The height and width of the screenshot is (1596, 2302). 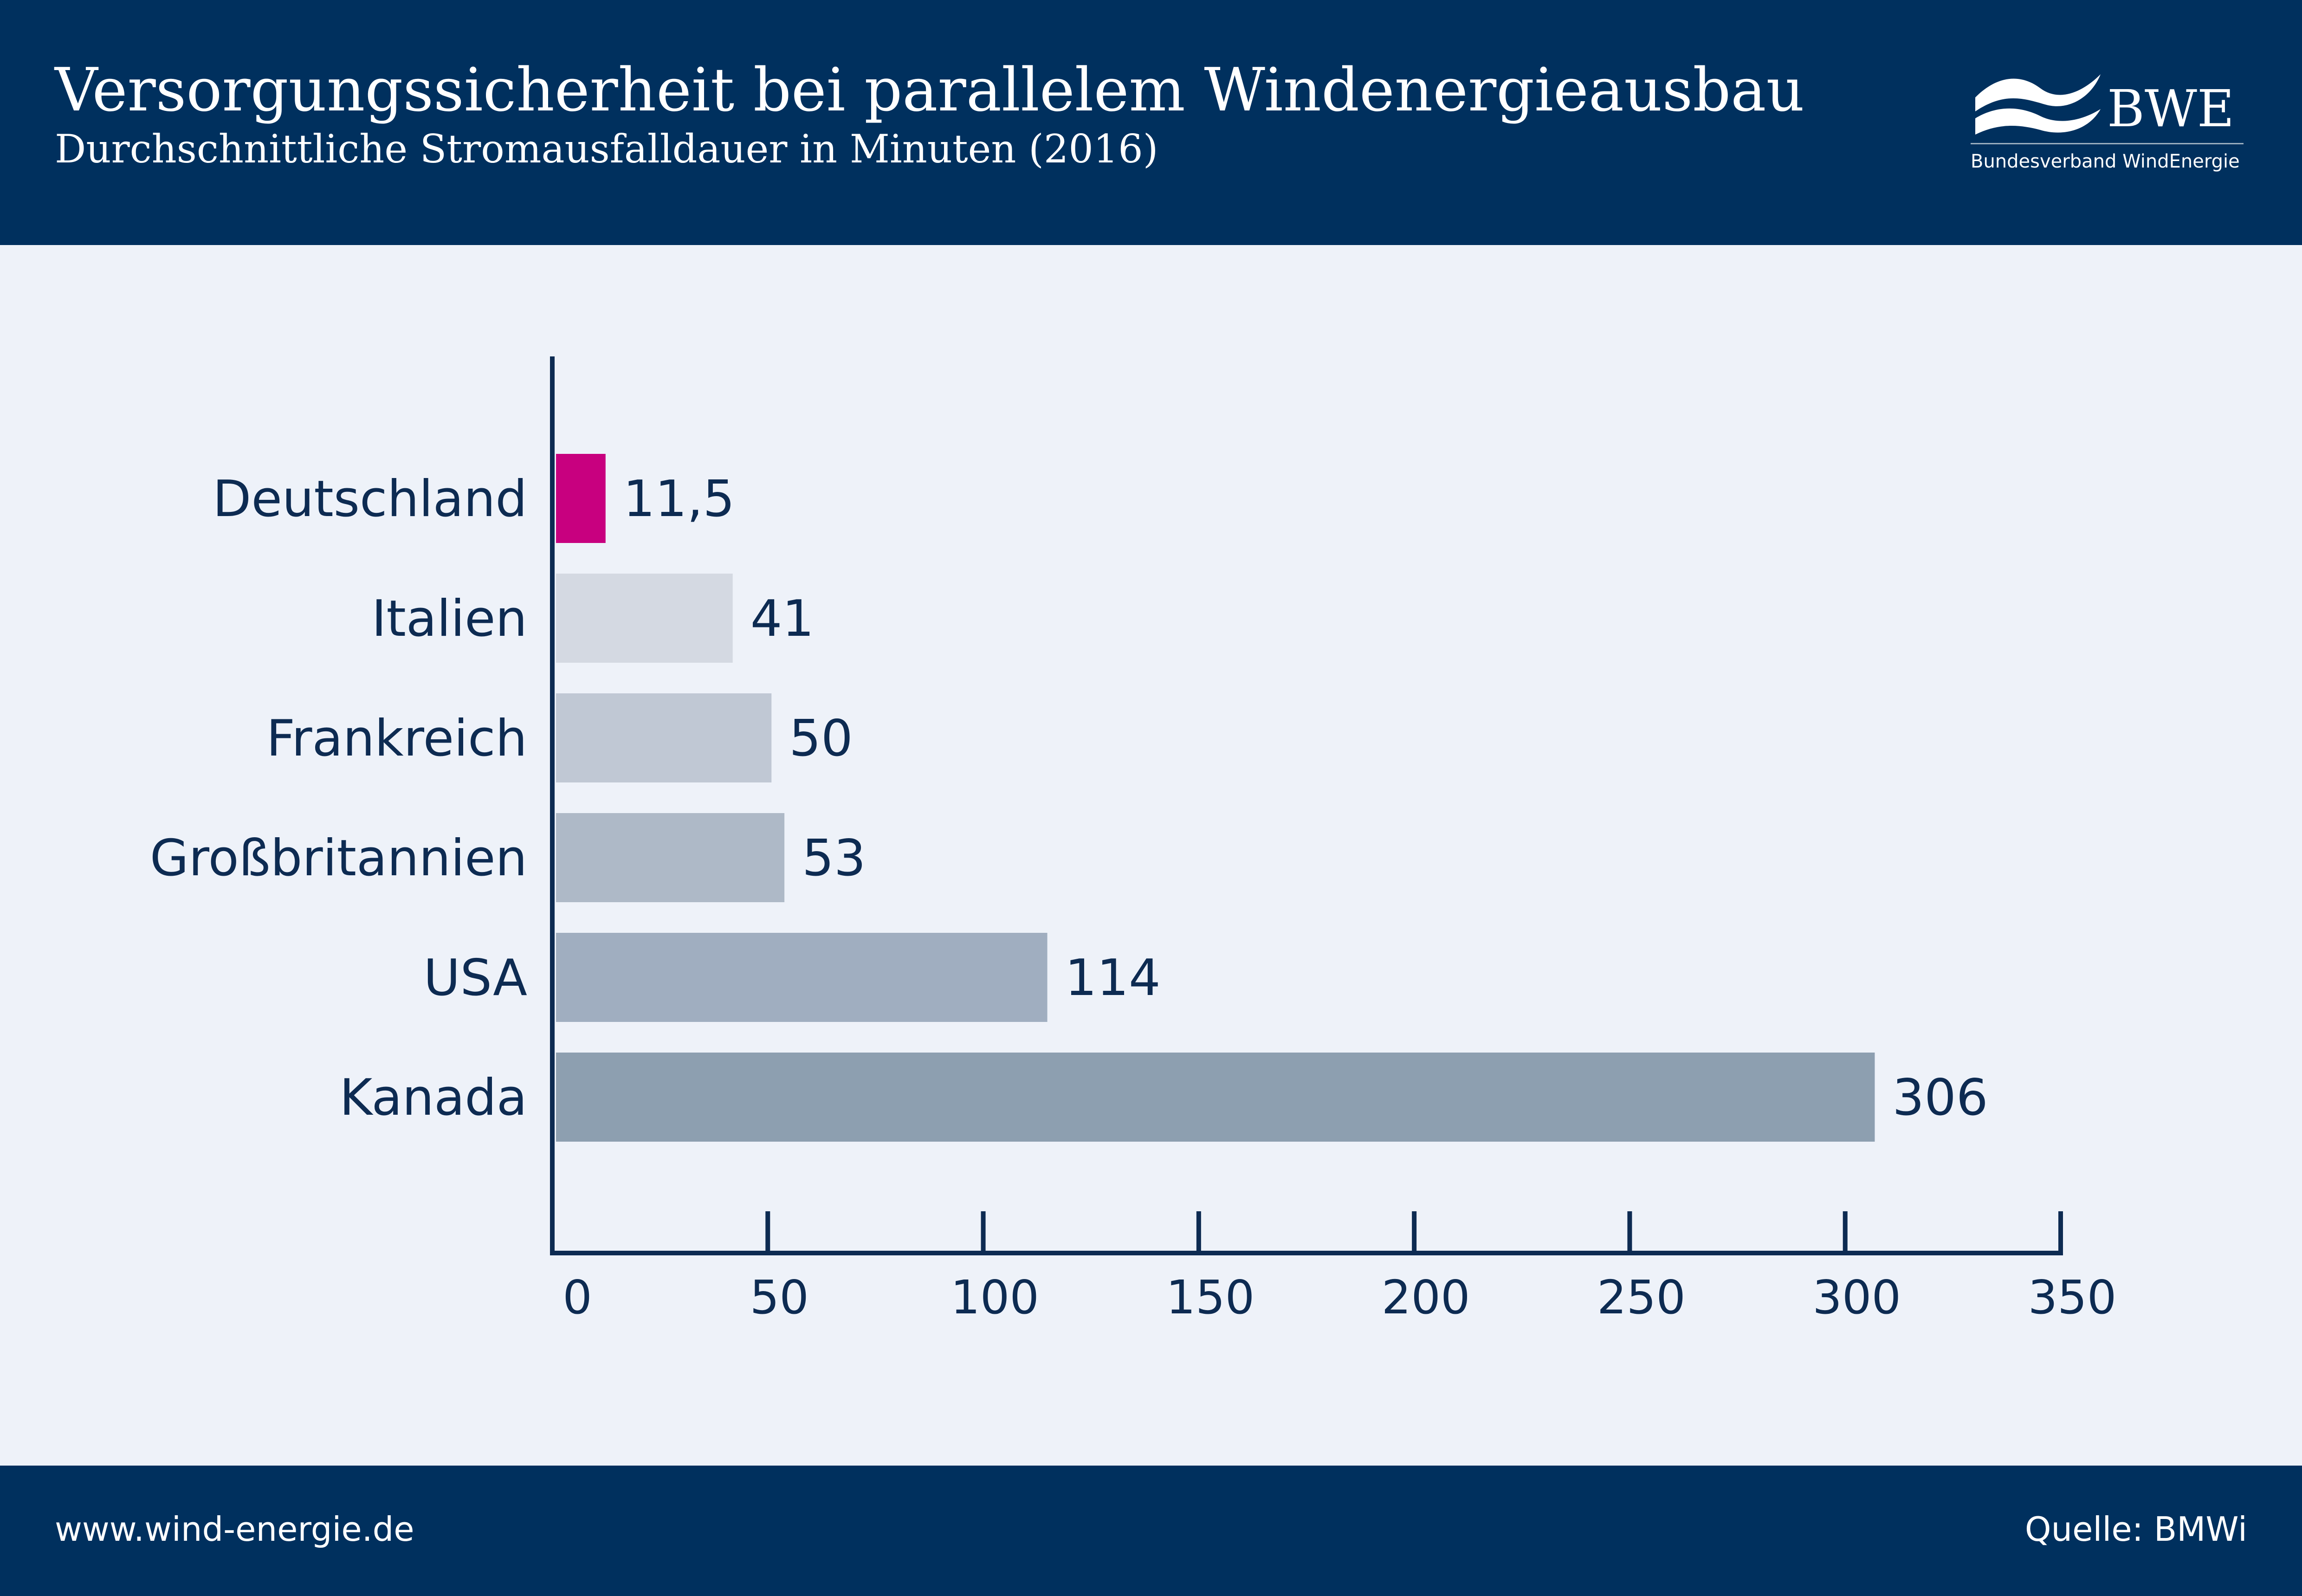 I want to click on x-tick-label: 150, so click(x=1210, y=1297).